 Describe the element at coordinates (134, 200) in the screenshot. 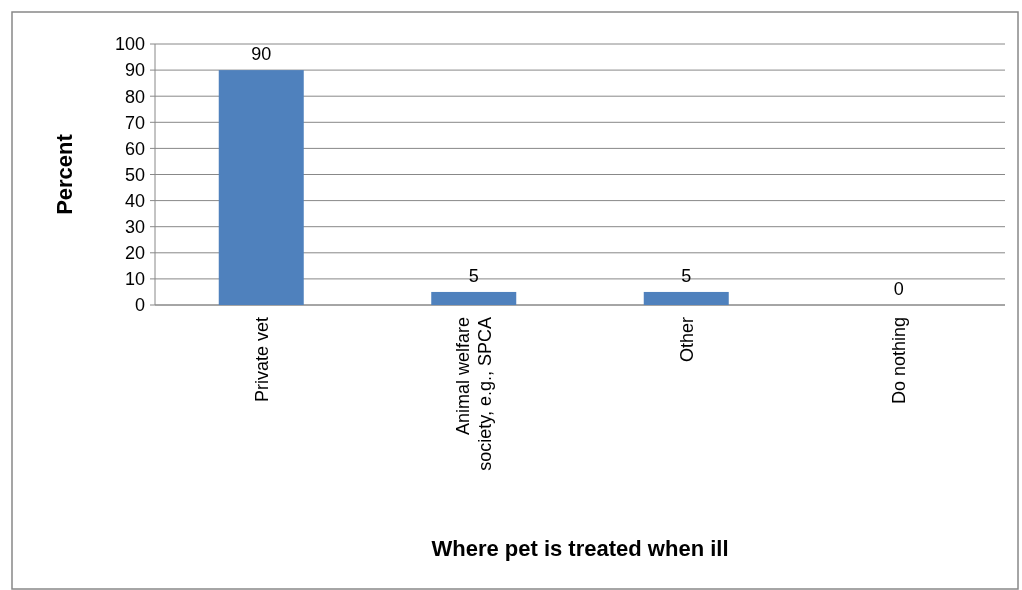

I see `y-tick-label: 40` at that location.